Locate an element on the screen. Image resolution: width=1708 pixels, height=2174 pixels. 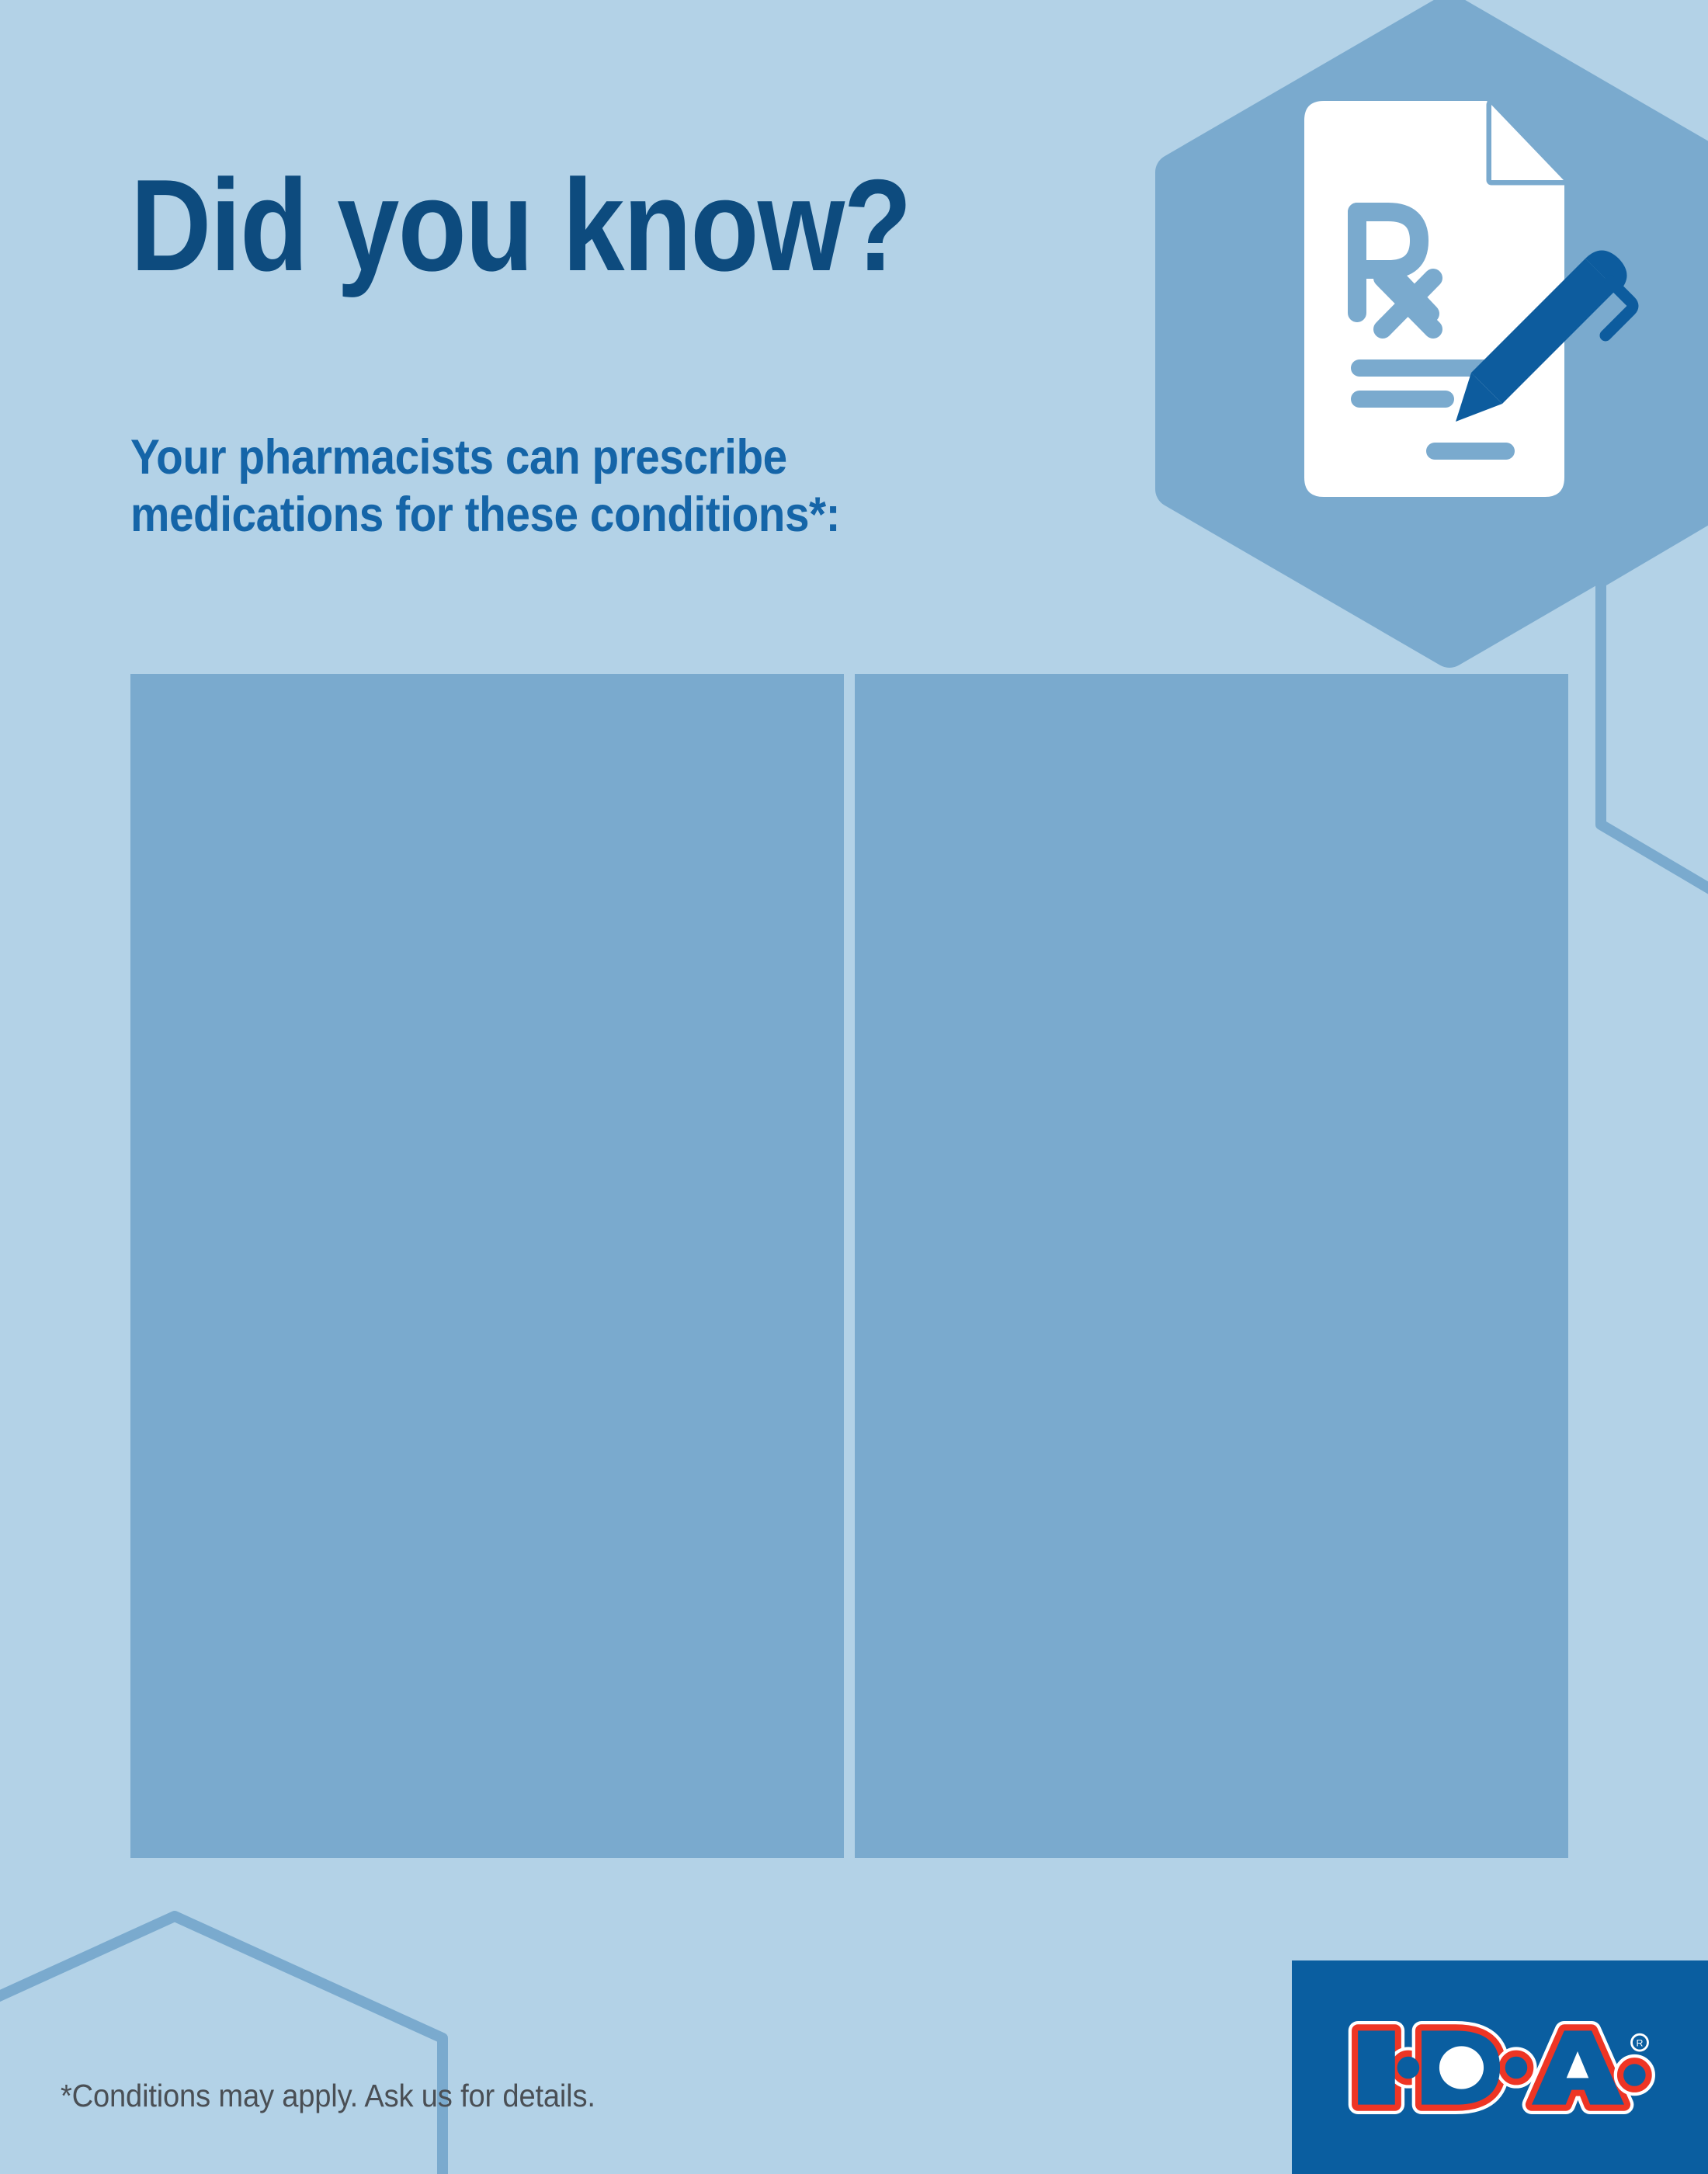
registered-trademark-icon: R is located at coordinates (1640, 2043).